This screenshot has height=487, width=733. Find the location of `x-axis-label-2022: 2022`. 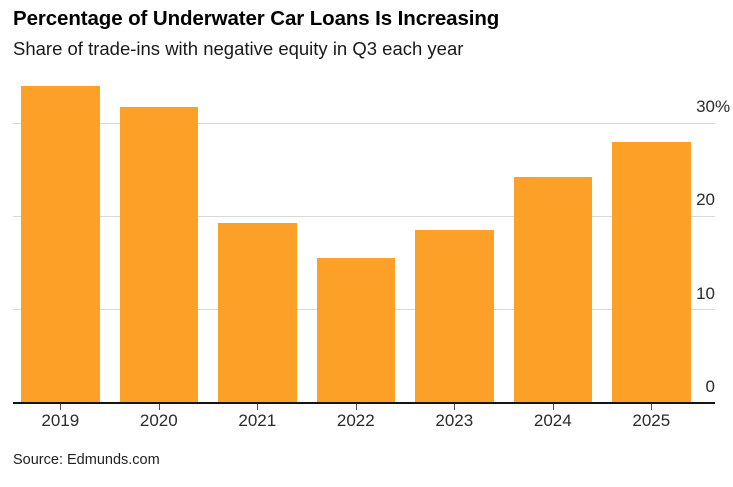

x-axis-label-2022: 2022 is located at coordinates (355, 420).